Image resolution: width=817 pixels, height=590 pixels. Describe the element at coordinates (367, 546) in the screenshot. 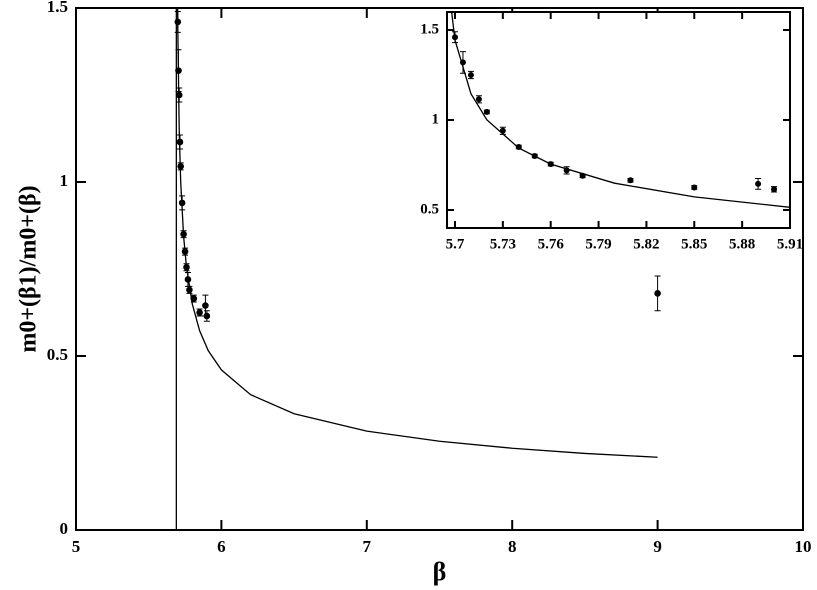

I see `x-tick-label: 7` at that location.